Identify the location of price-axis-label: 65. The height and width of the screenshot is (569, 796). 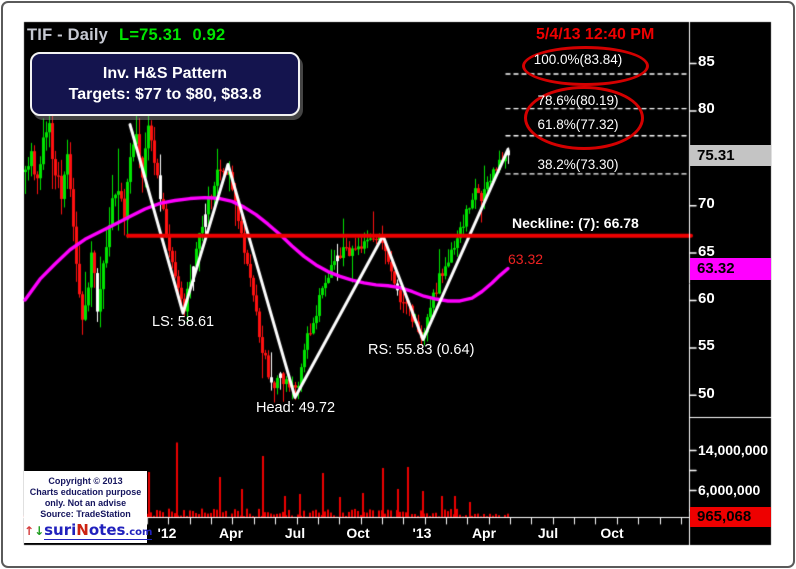
(706, 251).